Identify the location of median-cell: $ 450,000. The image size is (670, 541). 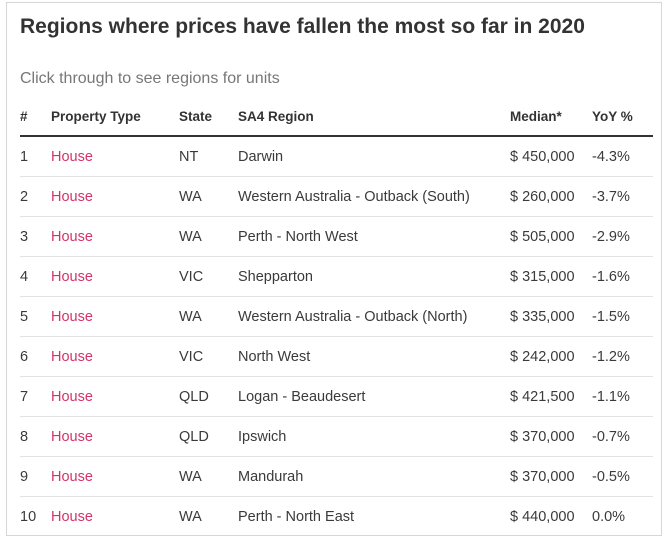
(551, 156).